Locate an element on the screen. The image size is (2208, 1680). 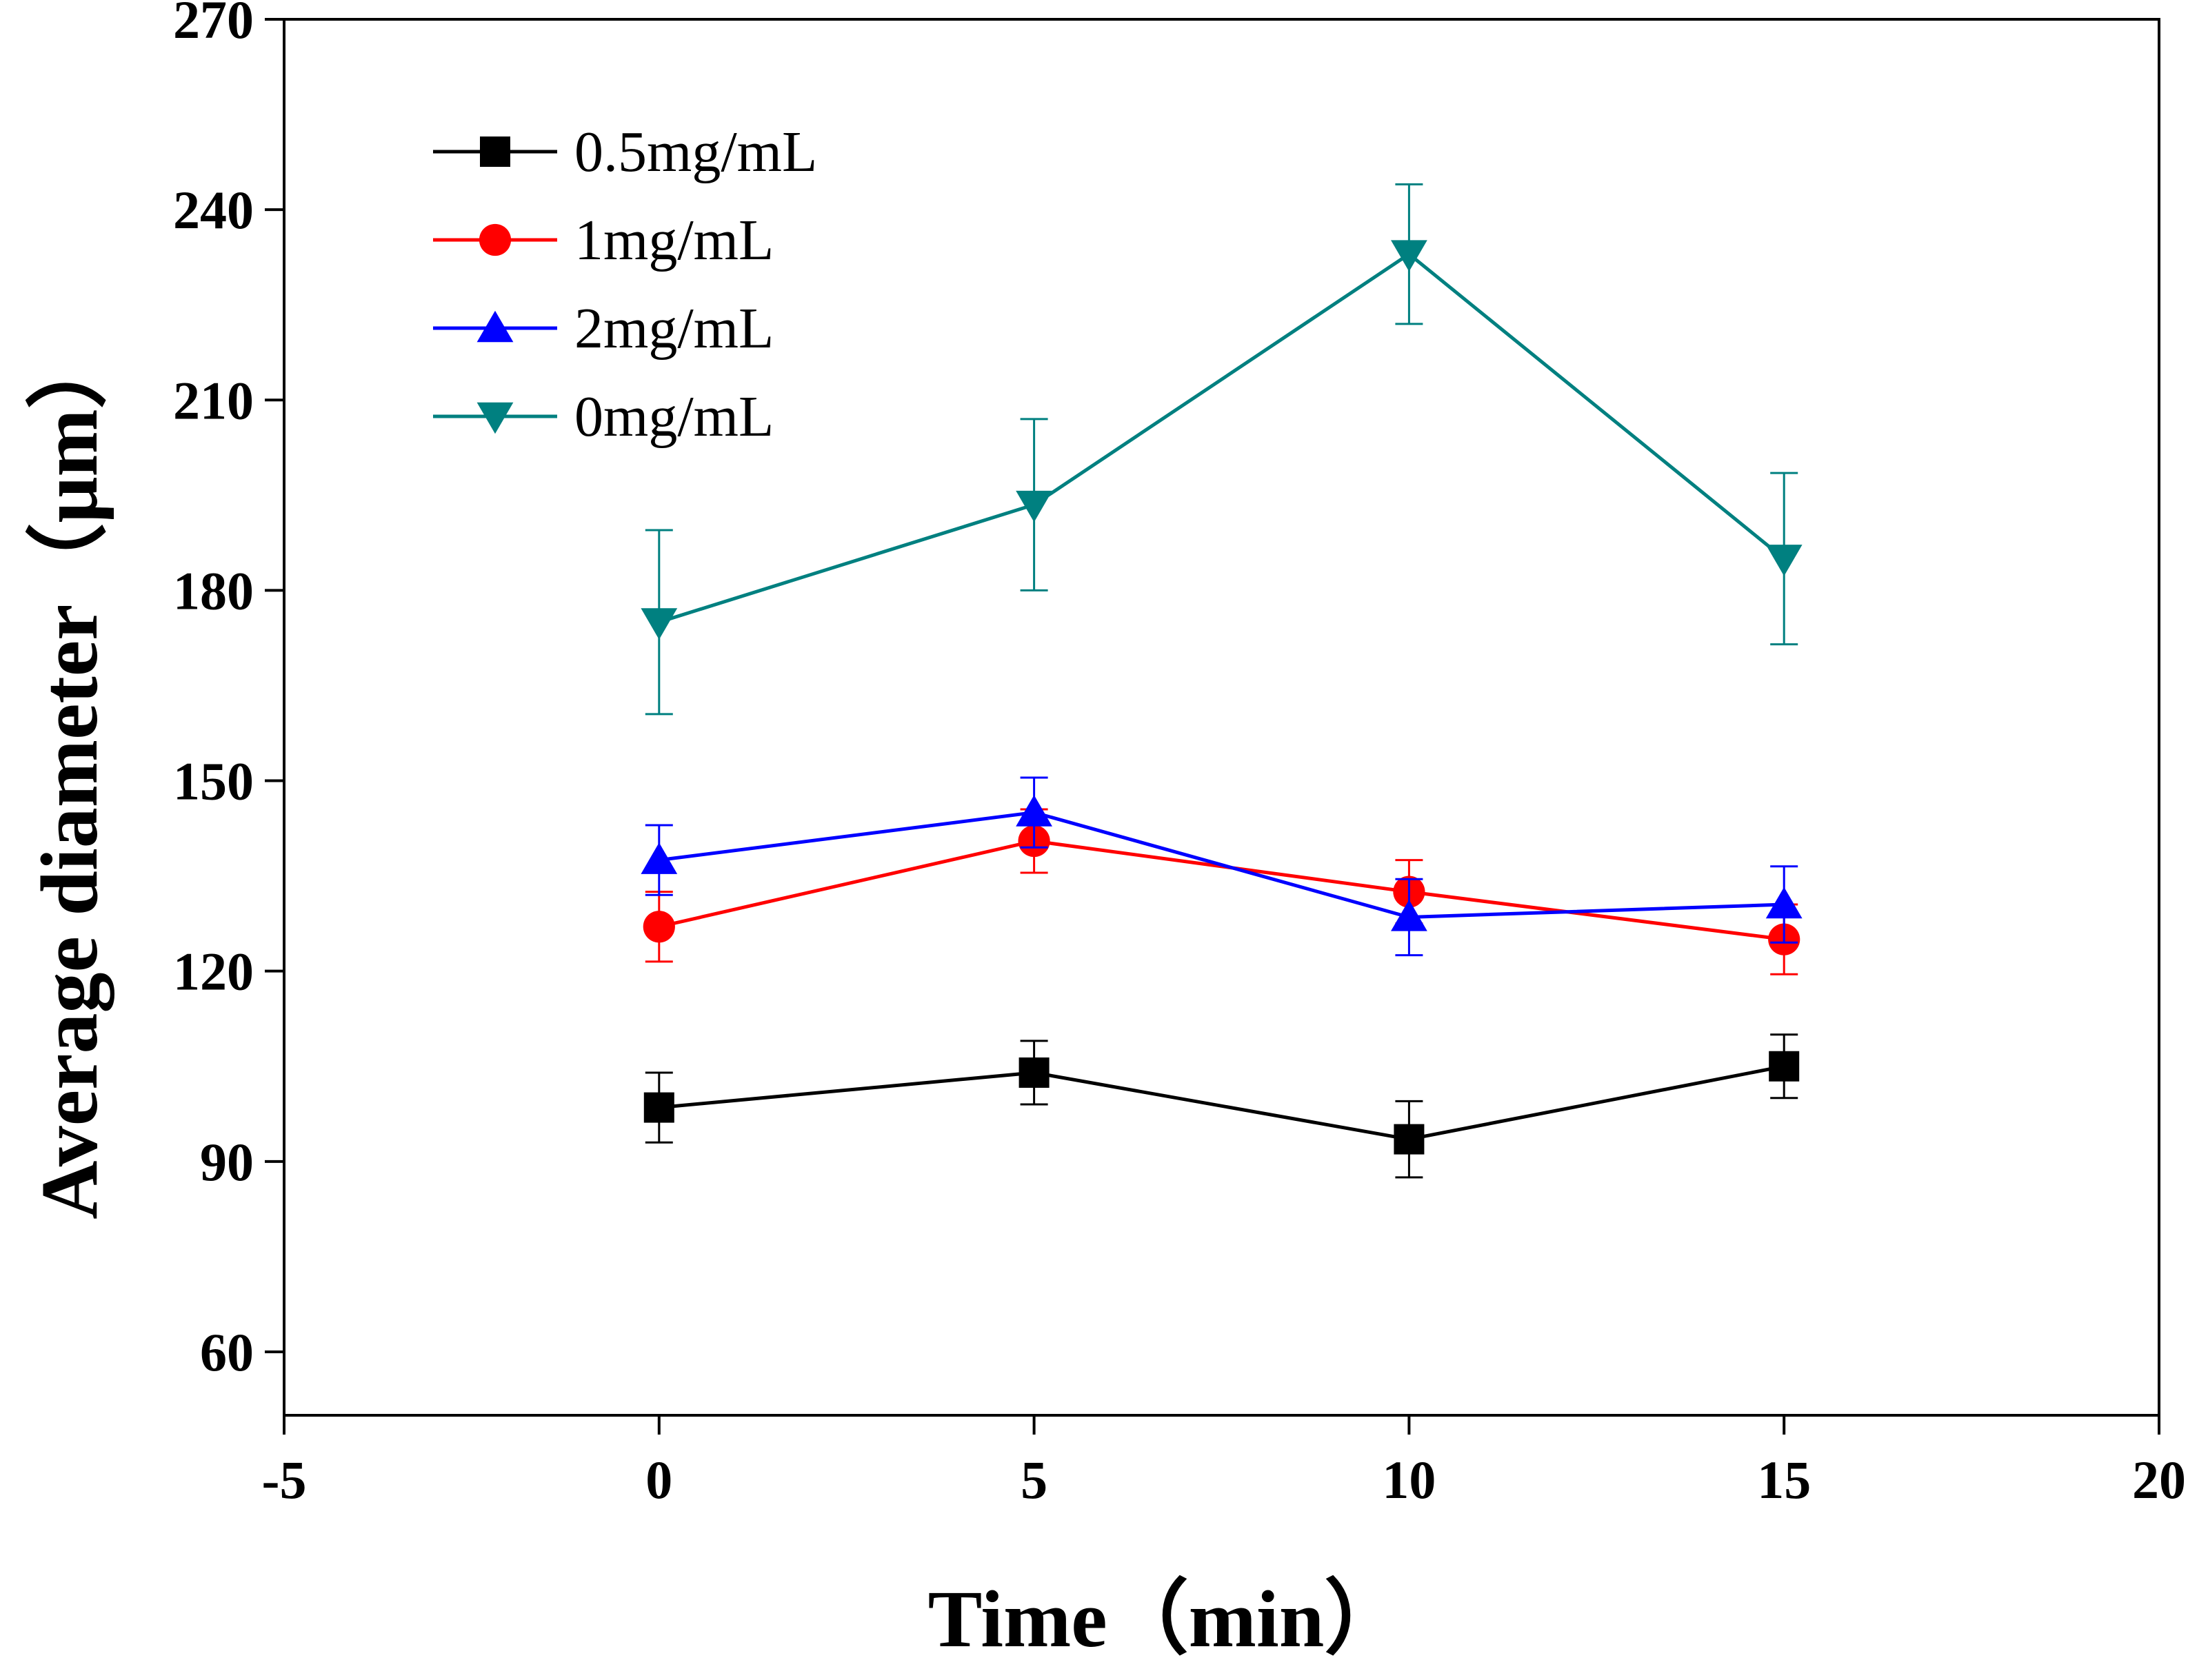
x-tick-label: -5 is located at coordinates (284, 1480).